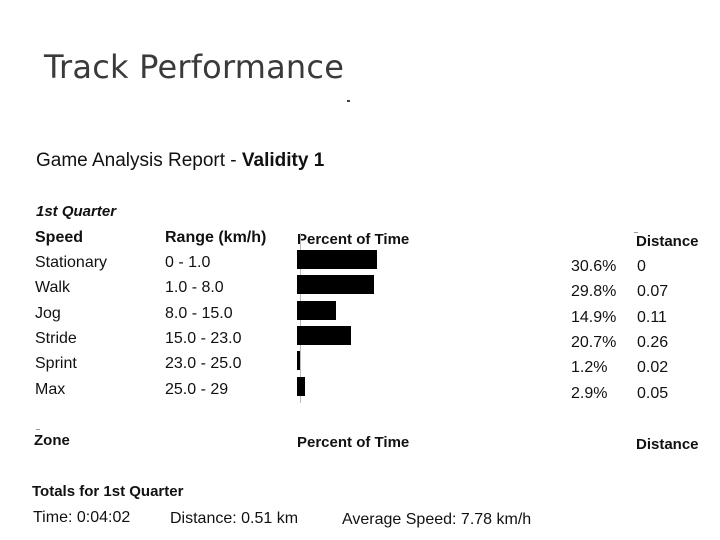  Describe the element at coordinates (594, 317) in the screenshot. I see `row-percent: 14.9%` at that location.